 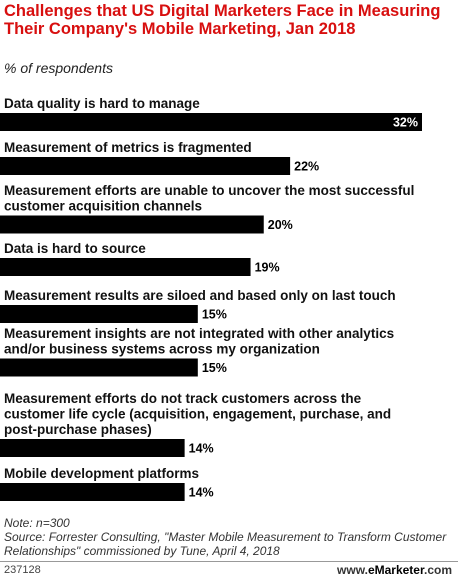 I want to click on category-label: Data quality is hard to manage, so click(x=102, y=103).